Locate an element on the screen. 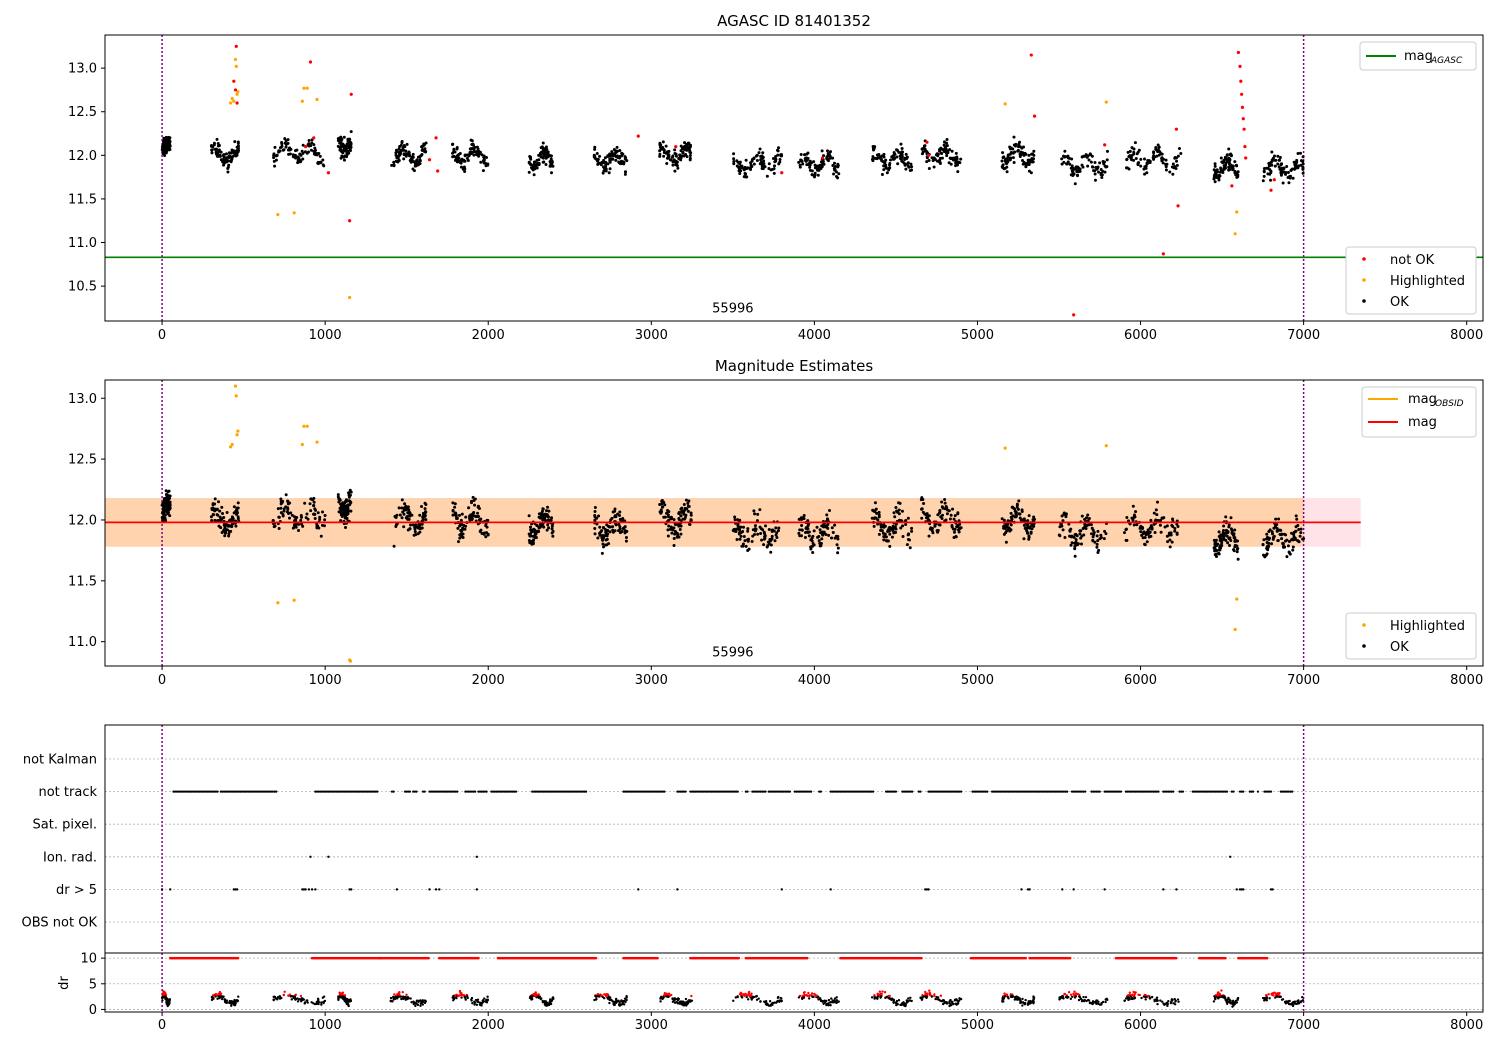  x-tick-label: 1000 is located at coordinates (325, 680).